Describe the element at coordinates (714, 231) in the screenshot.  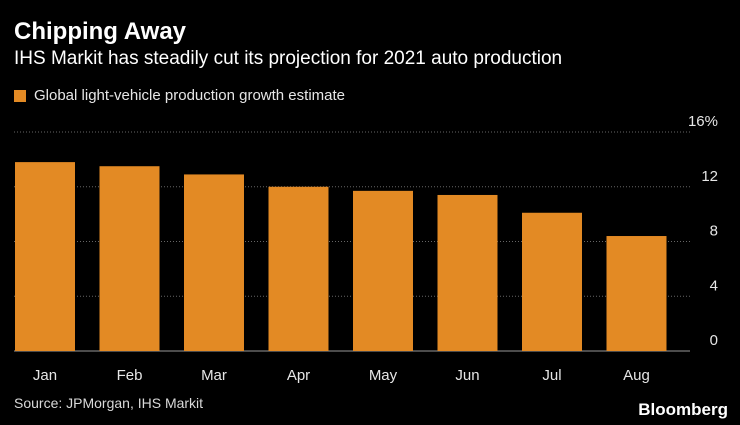
I see `y-tick-label: 8` at that location.